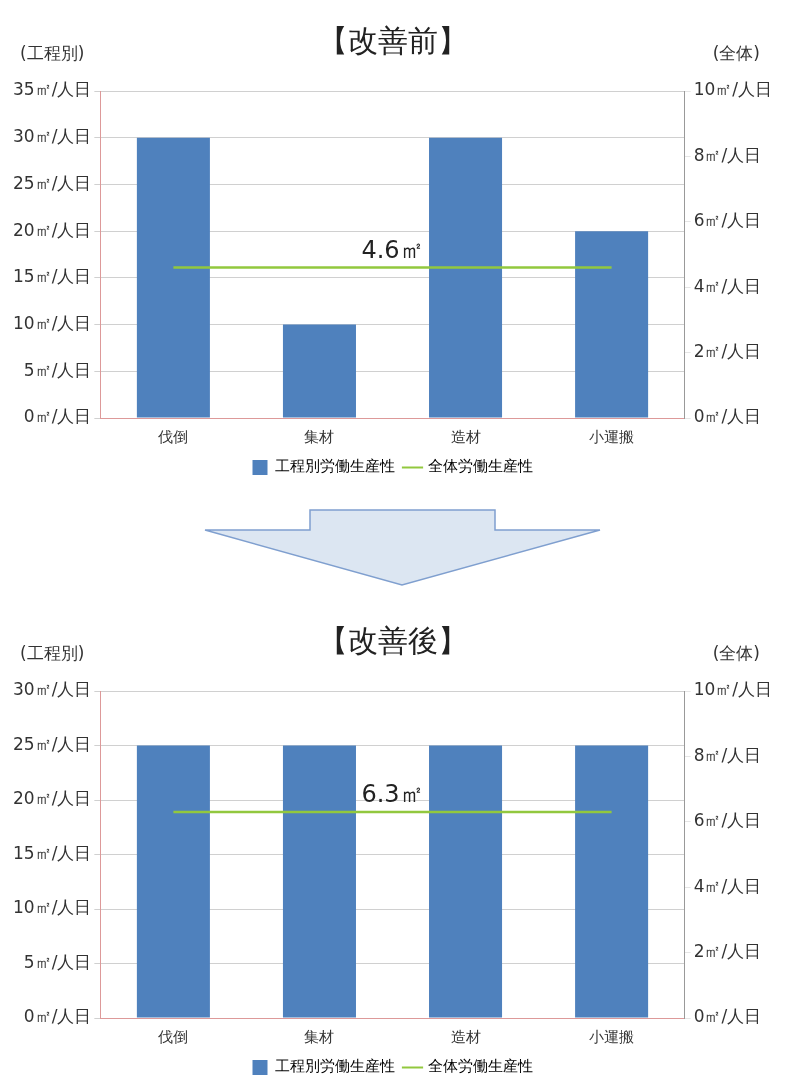 The width and height of the screenshot is (785, 1090). Describe the element at coordinates (52, 89) in the screenshot. I see `y-tick-label: 35㎡/人日` at that location.